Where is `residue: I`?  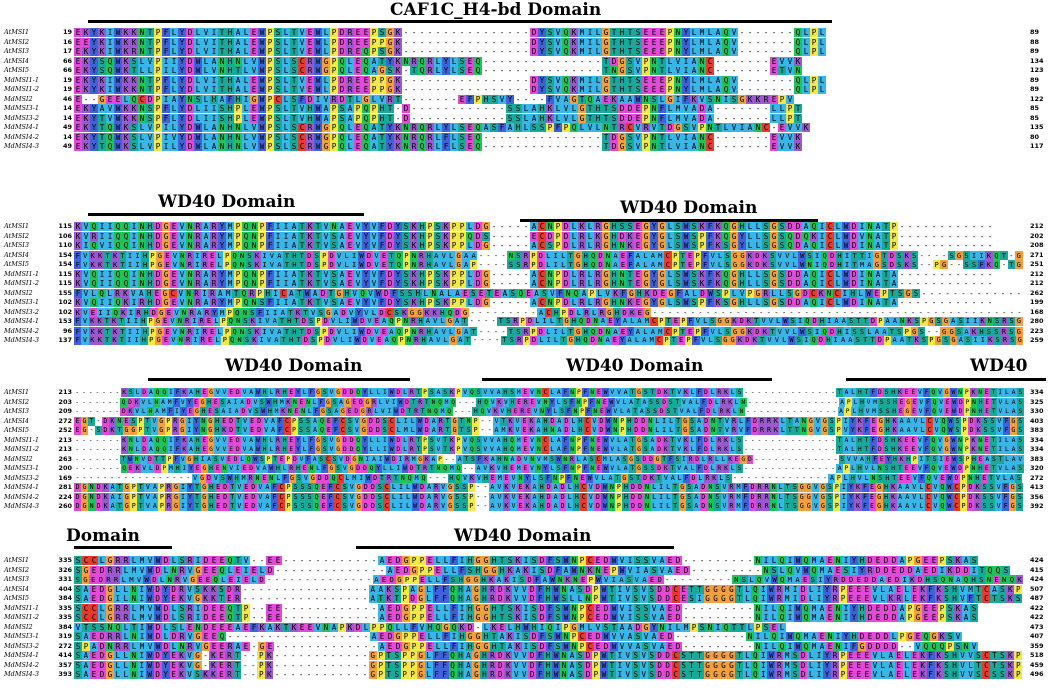 residue: I is located at coordinates (214, 108).